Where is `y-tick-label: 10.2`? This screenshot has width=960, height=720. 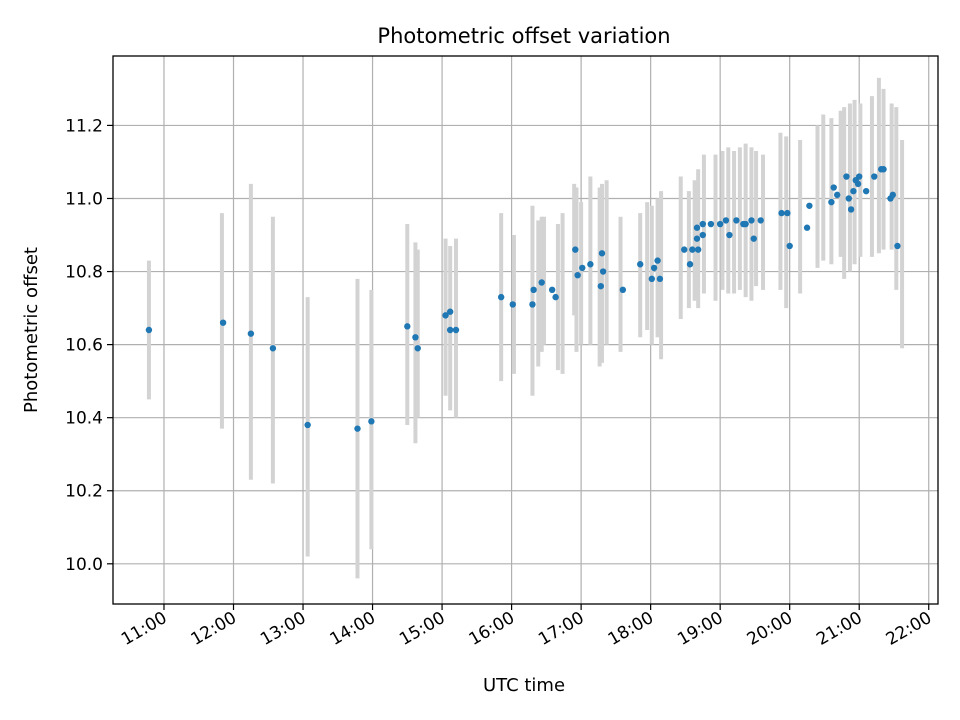
y-tick-label: 10.2 is located at coordinates (84, 492).